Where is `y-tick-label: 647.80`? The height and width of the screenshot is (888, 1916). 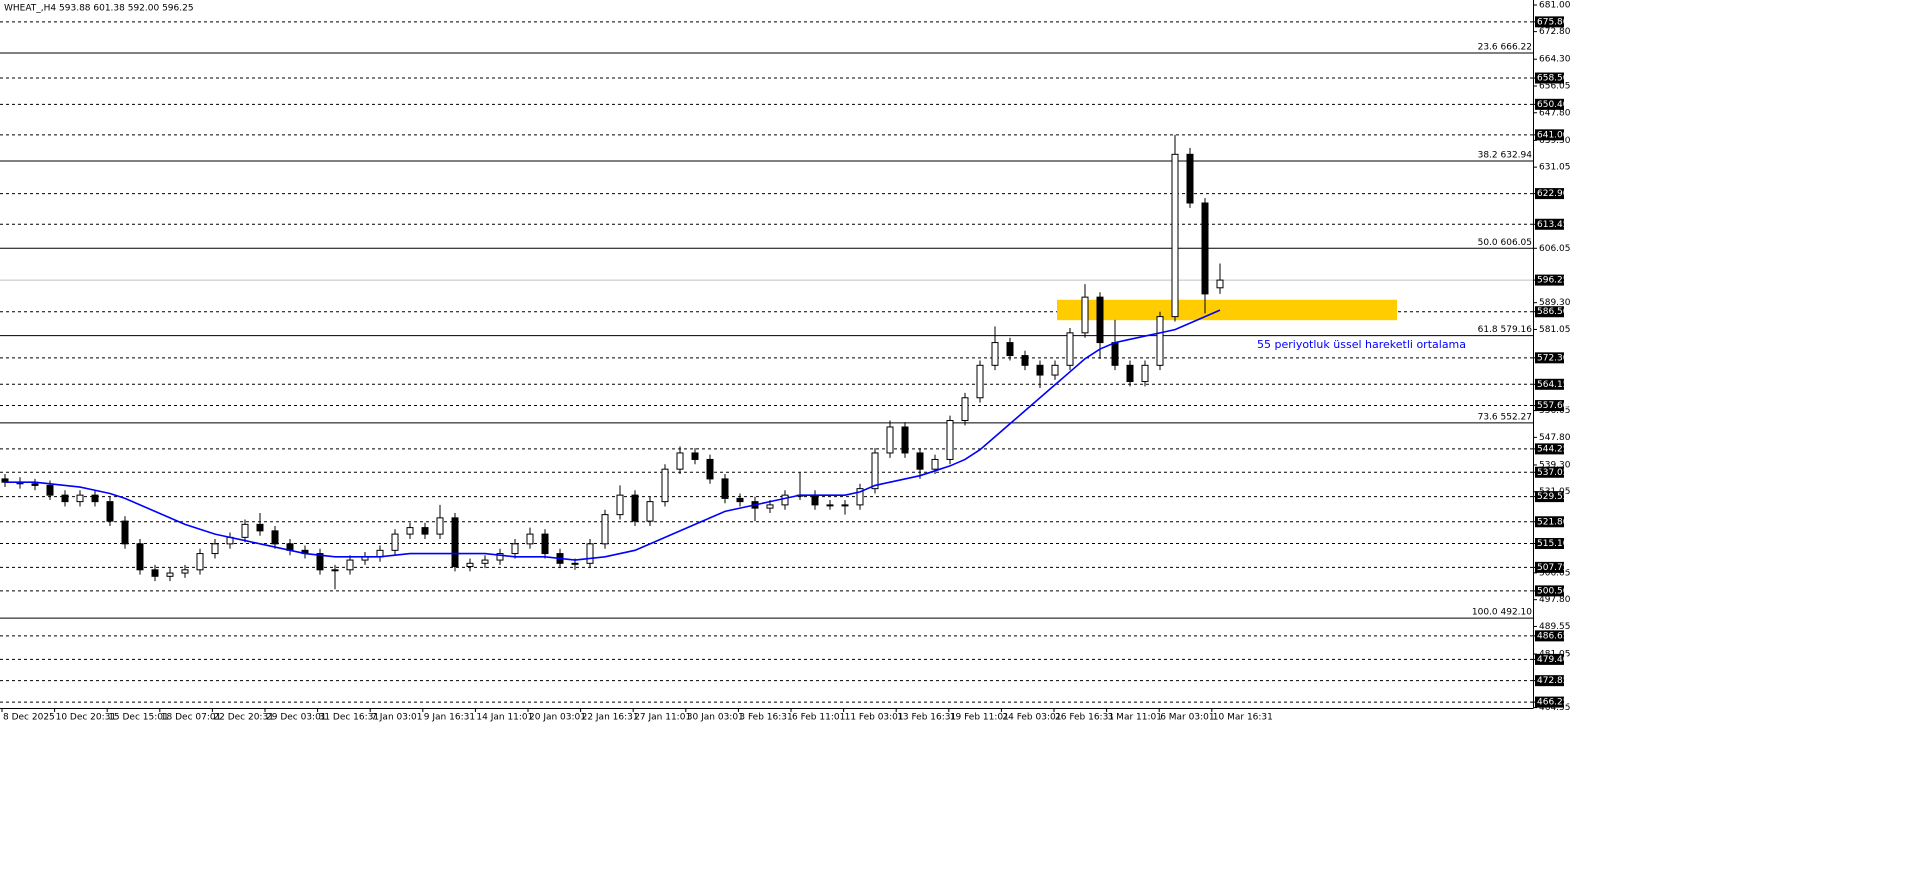 y-tick-label: 647.80 is located at coordinates (1555, 113).